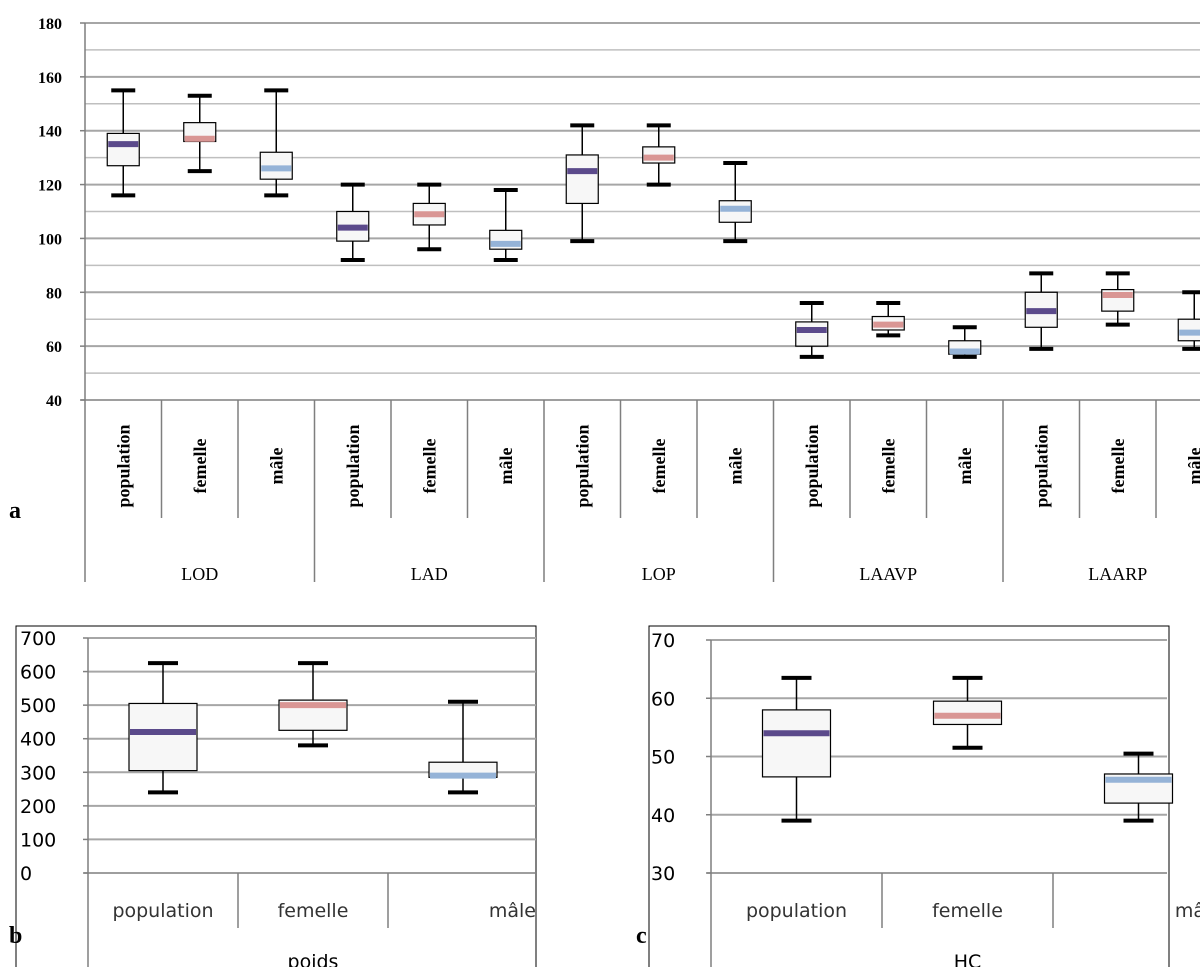  Describe the element at coordinates (313, 959) in the screenshot. I see `group-label: poids` at that location.